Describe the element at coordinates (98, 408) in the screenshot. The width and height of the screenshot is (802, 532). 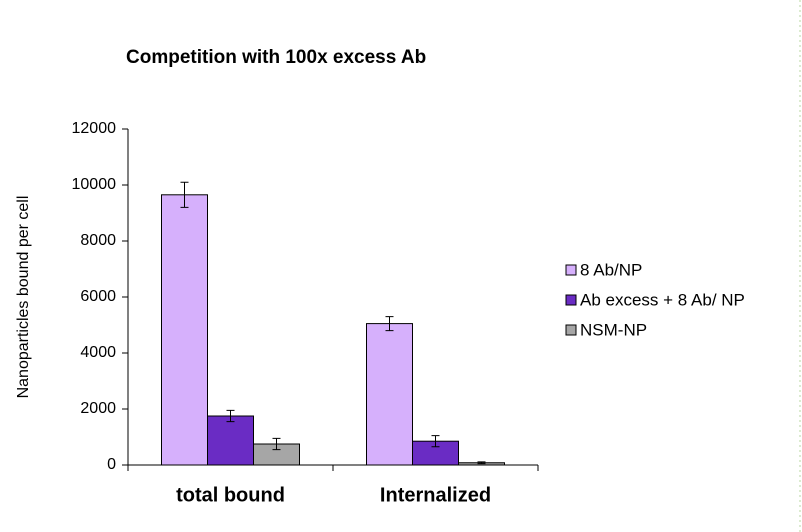
I see `y-tick-label: 2000` at that location.